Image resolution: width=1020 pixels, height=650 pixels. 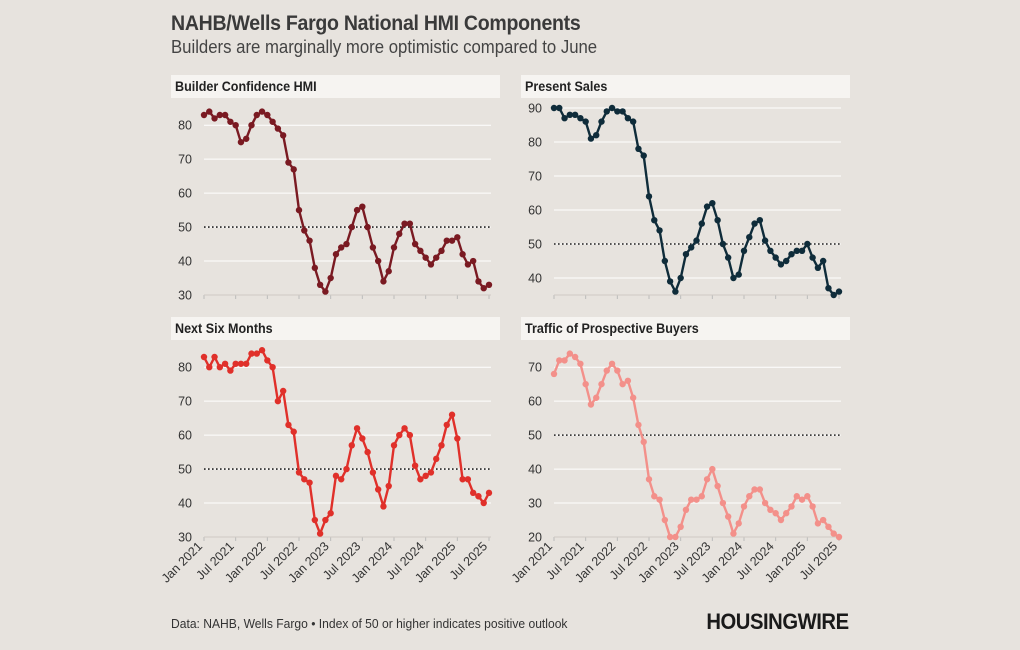 I want to click on panel-title-present-sales: Present Sales, so click(x=566, y=86).